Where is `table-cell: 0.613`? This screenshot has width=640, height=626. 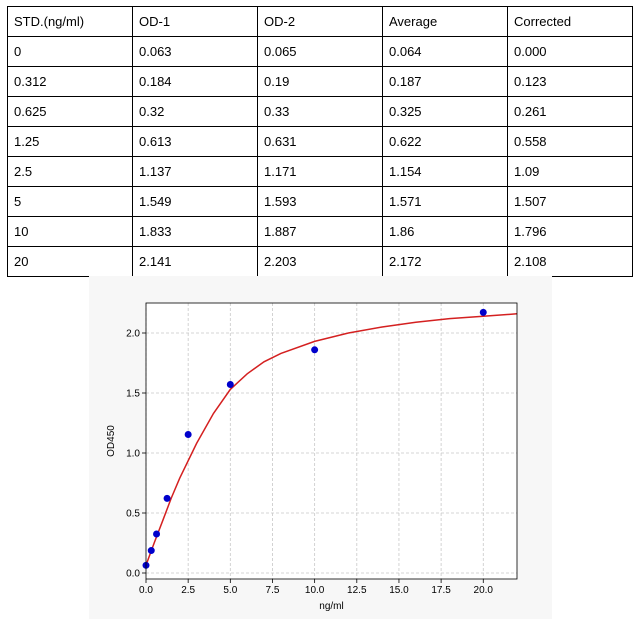 table-cell: 0.613 is located at coordinates (195, 141).